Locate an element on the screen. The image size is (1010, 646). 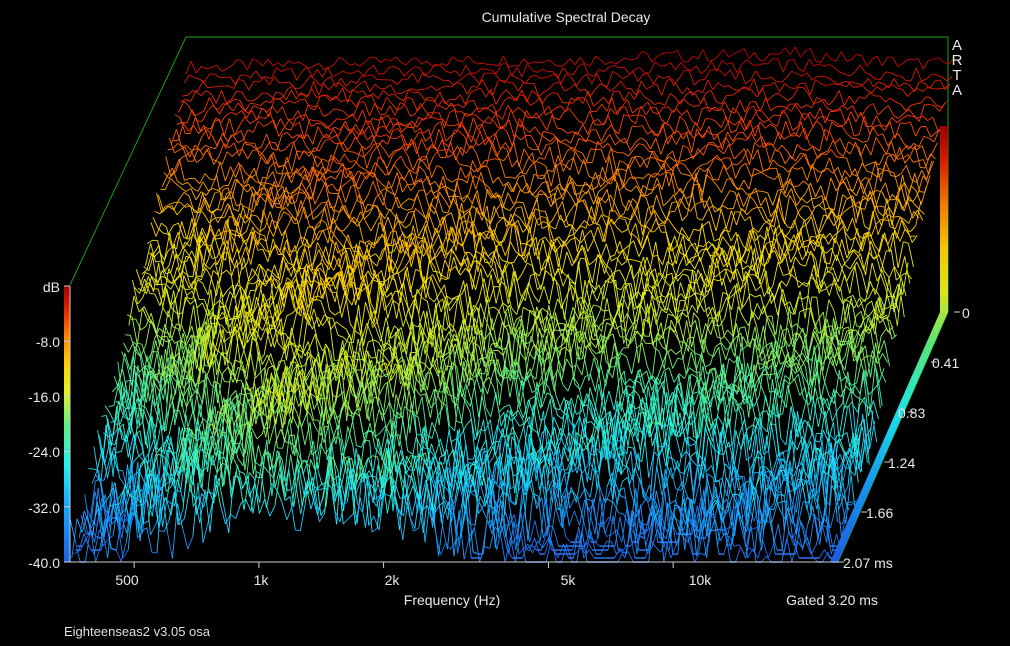
time-tick-label-0-83: 0.83 is located at coordinates (911, 413).